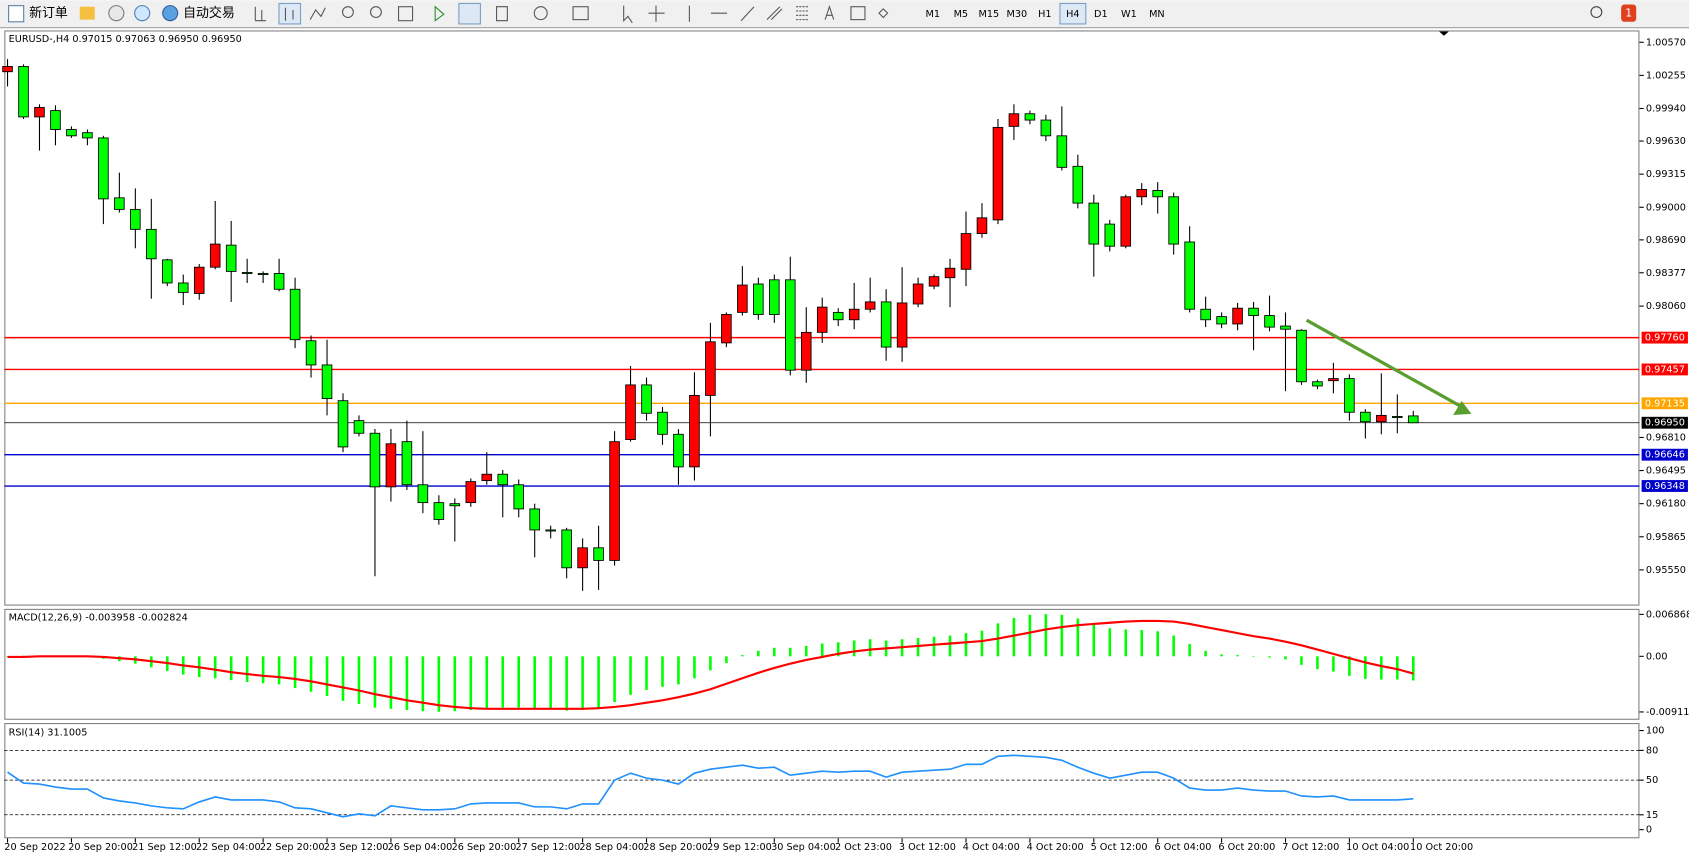  Describe the element at coordinates (48, 733) in the screenshot. I see `rsi-label: RSI(14) 31.1005` at that location.